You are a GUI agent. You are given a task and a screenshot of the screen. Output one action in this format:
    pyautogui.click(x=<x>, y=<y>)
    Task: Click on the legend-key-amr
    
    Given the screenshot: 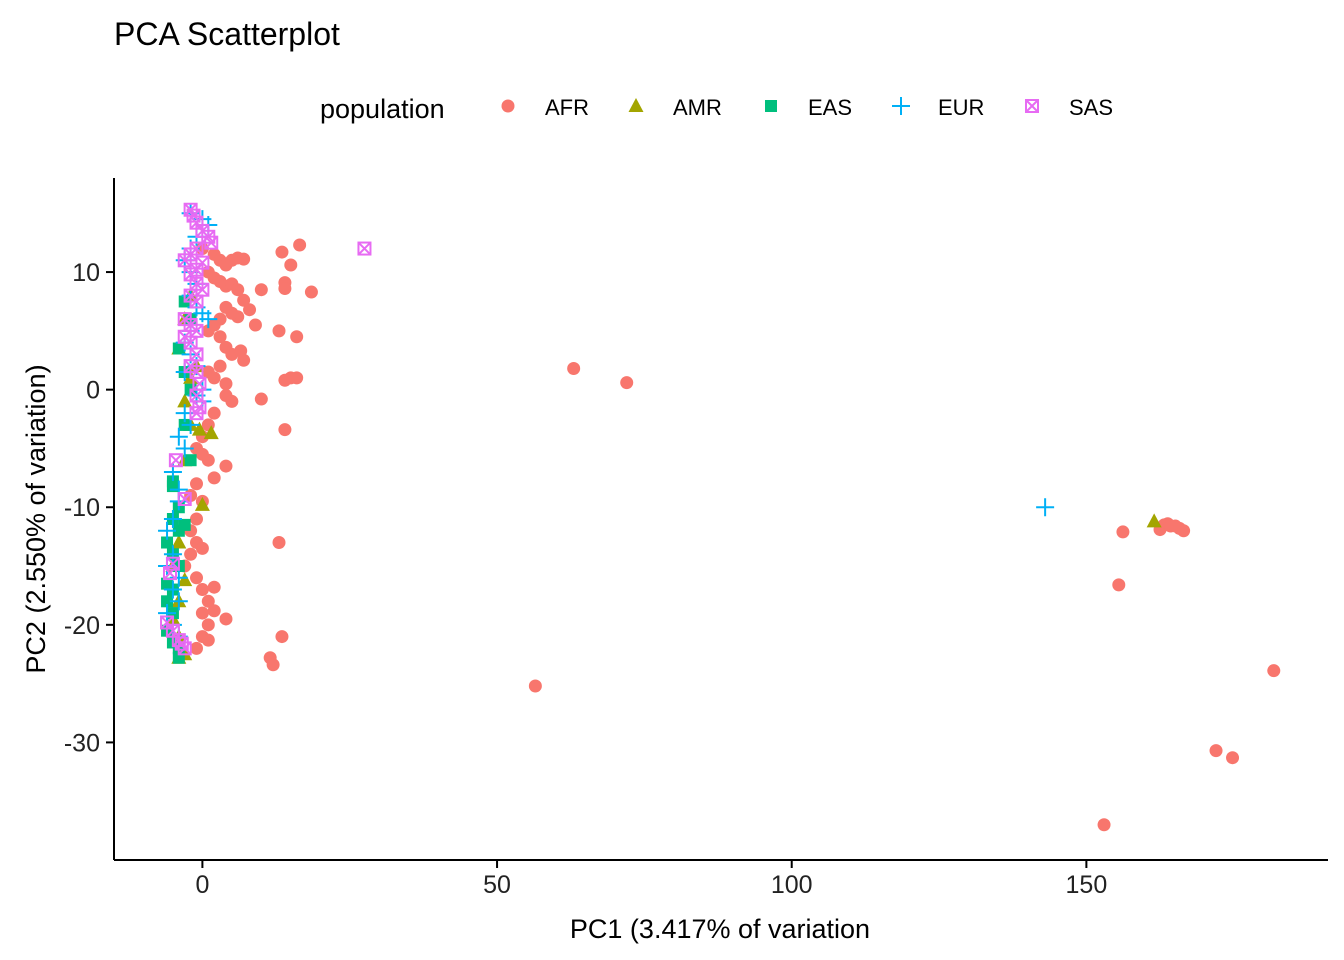 What is the action you would take?
    pyautogui.click(x=636, y=105)
    